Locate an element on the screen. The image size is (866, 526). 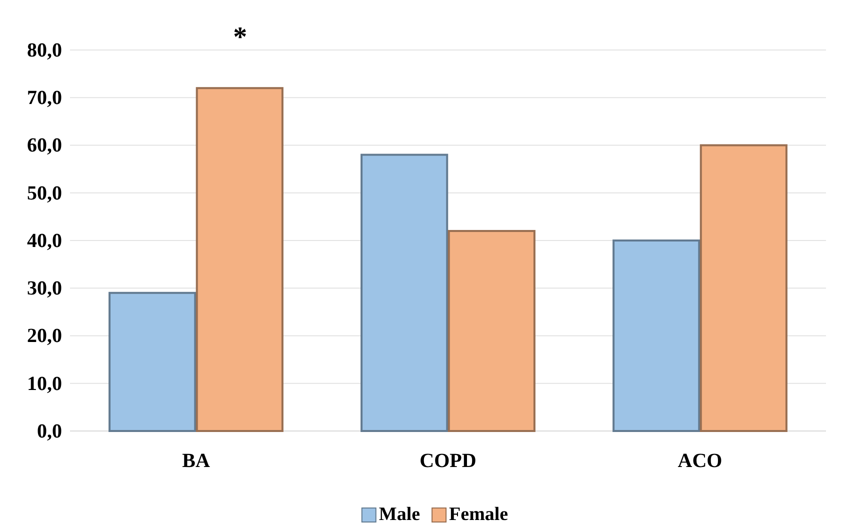
x-tick-label: BA is located at coordinates (196, 461).